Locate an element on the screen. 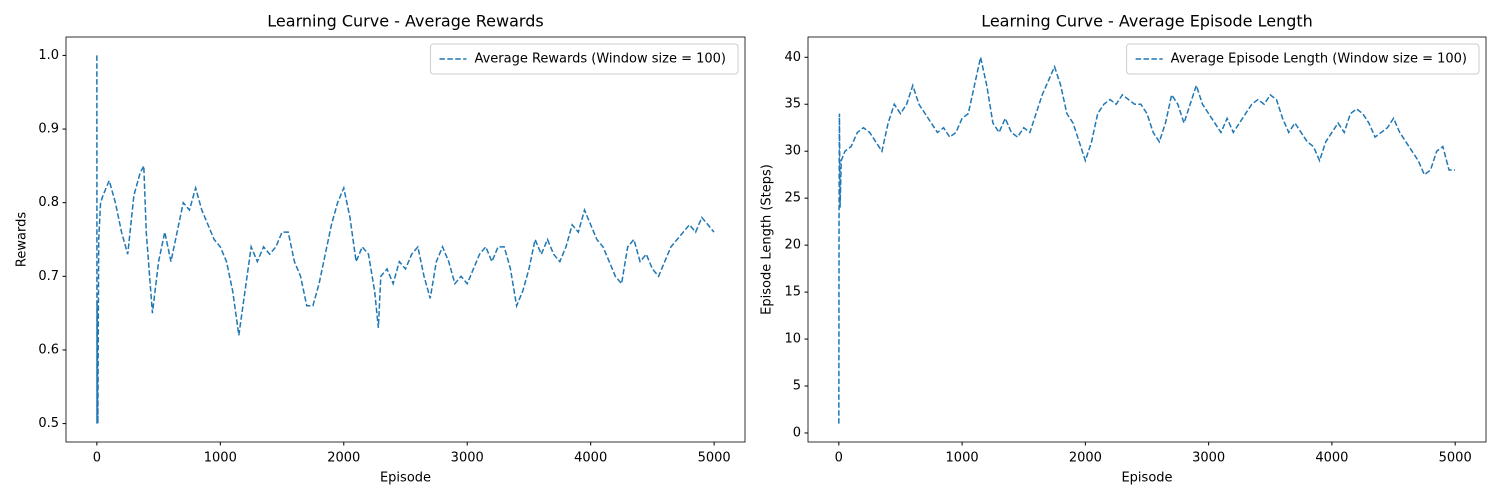  y-axis-label: Rewards is located at coordinates (22, 239).